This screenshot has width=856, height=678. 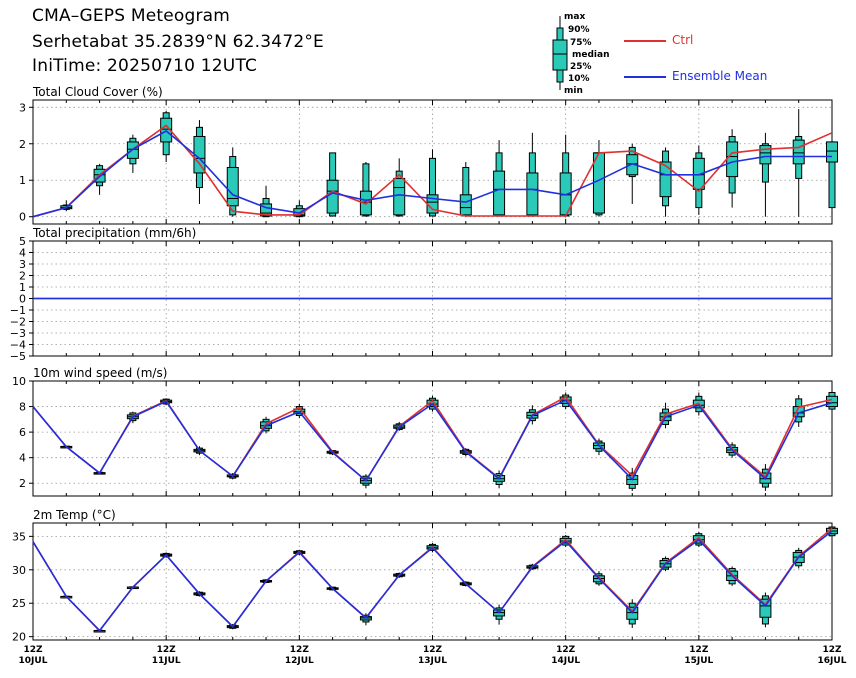 I want to click on y-tick-label: −4, so click(x=18, y=345).